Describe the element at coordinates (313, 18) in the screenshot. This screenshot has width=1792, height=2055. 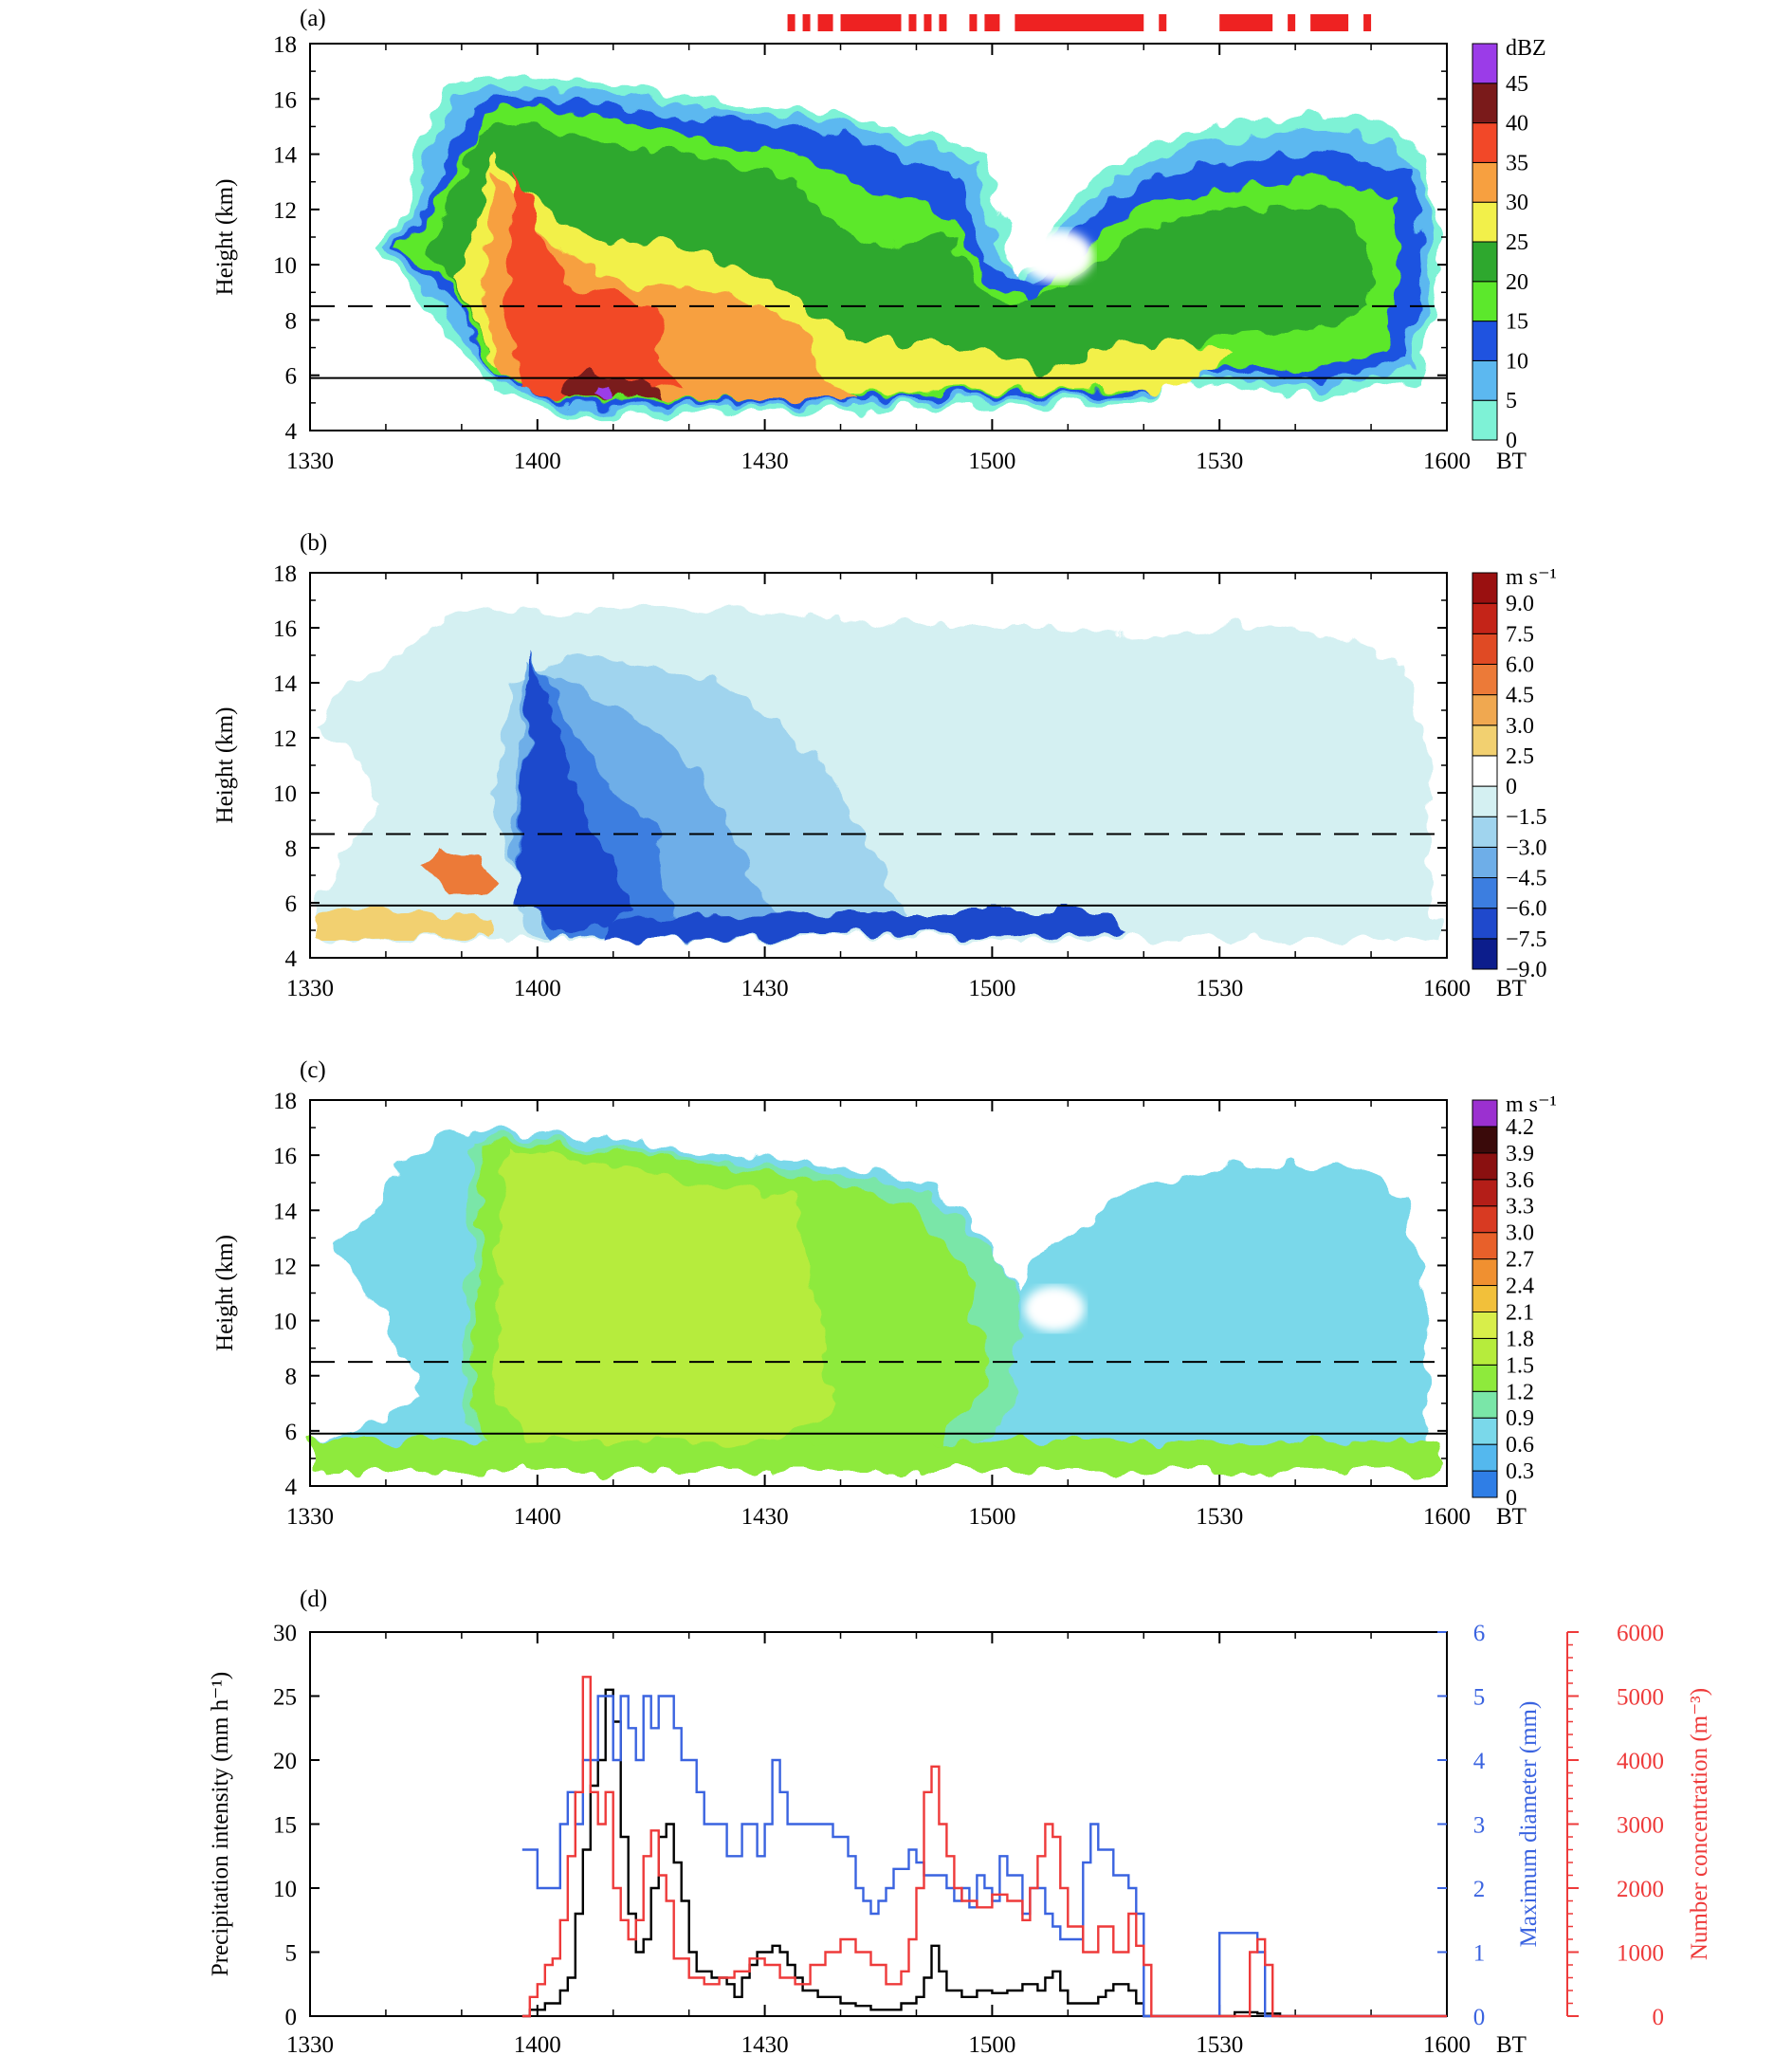
I see `panel-a-label: (a)` at that location.